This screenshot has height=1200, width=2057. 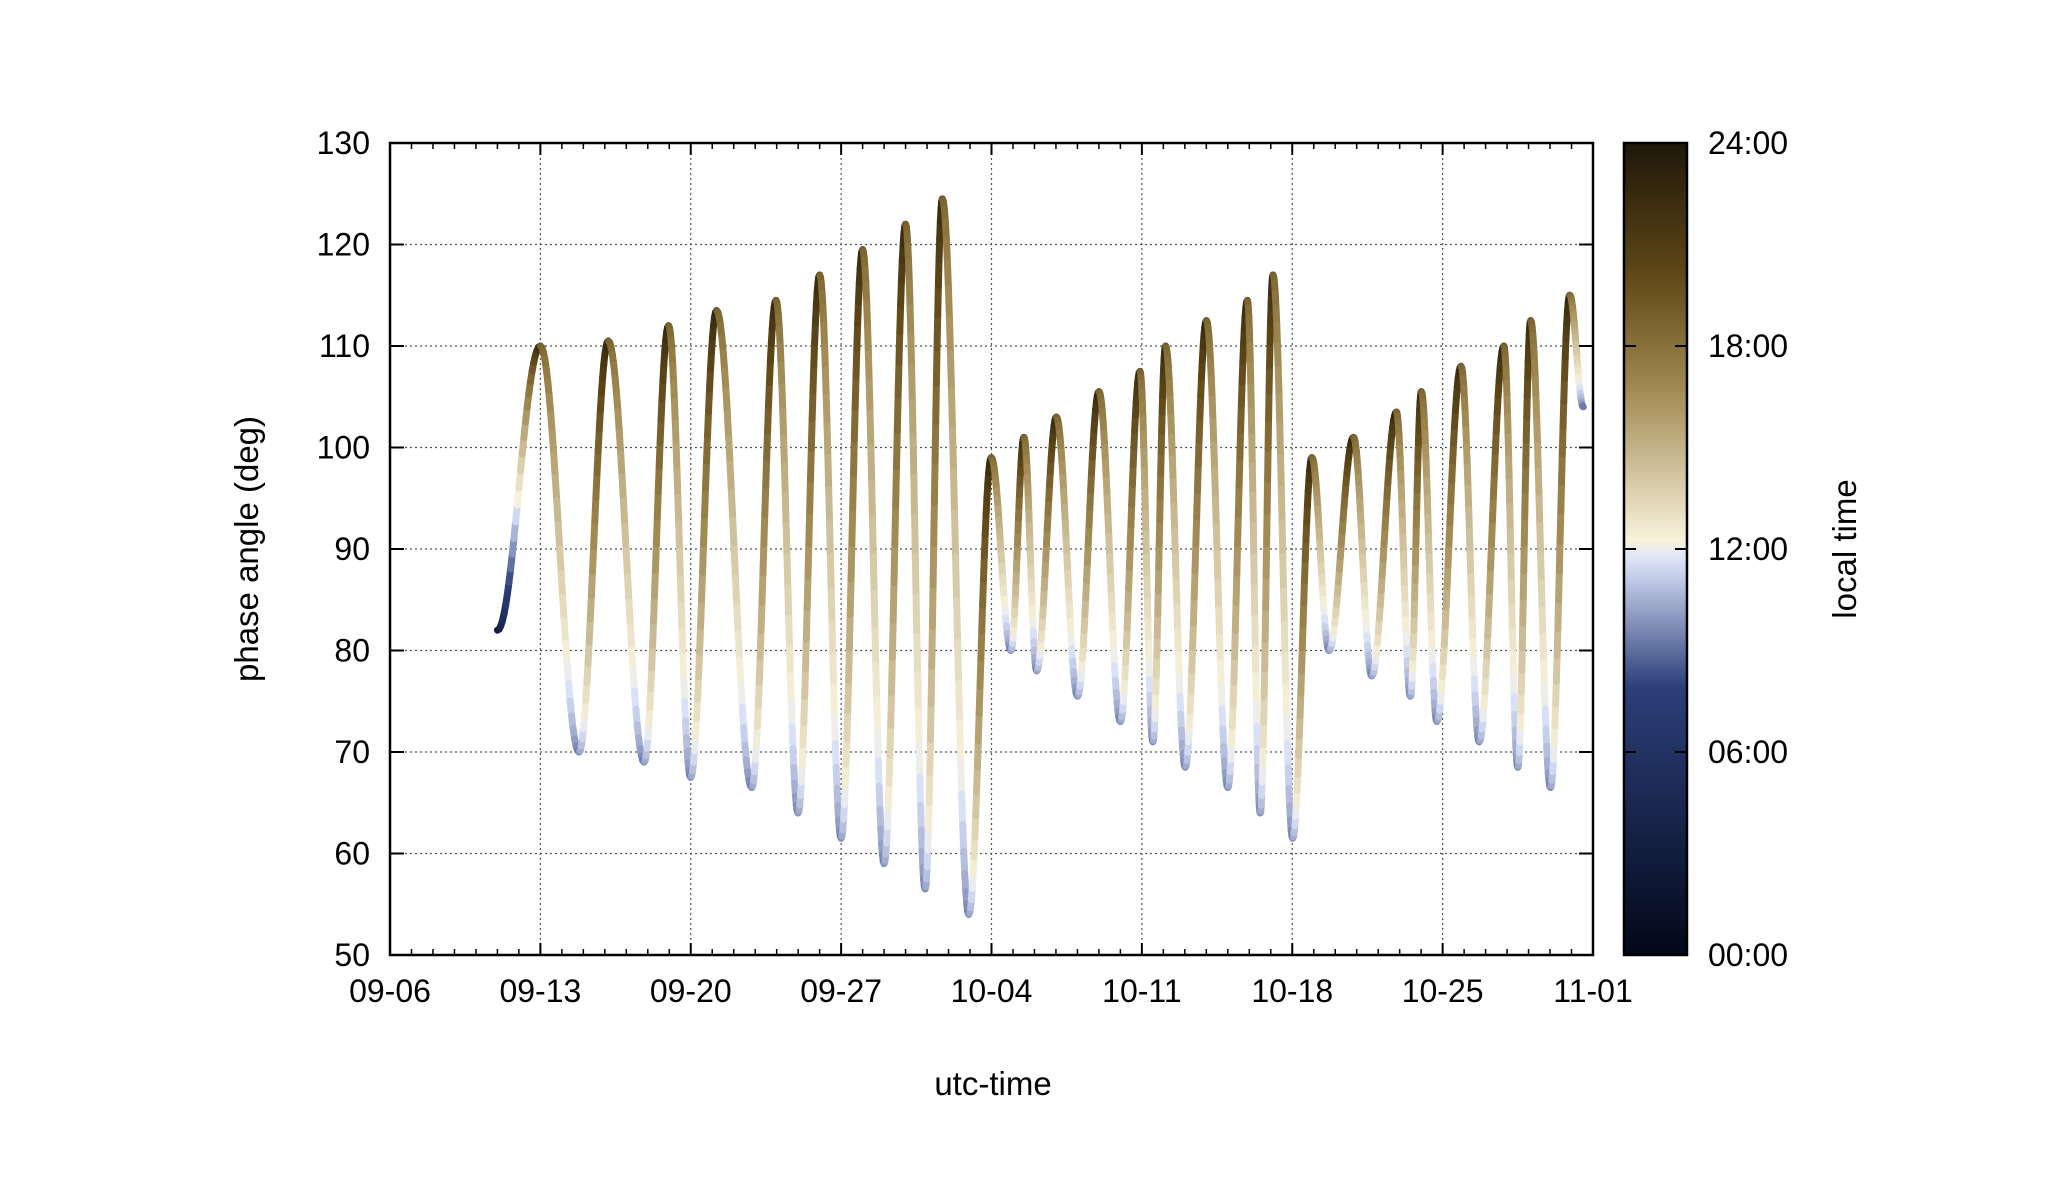 What do you see at coordinates (344, 346) in the screenshot?
I see `y-tick-label: 110` at bounding box center [344, 346].